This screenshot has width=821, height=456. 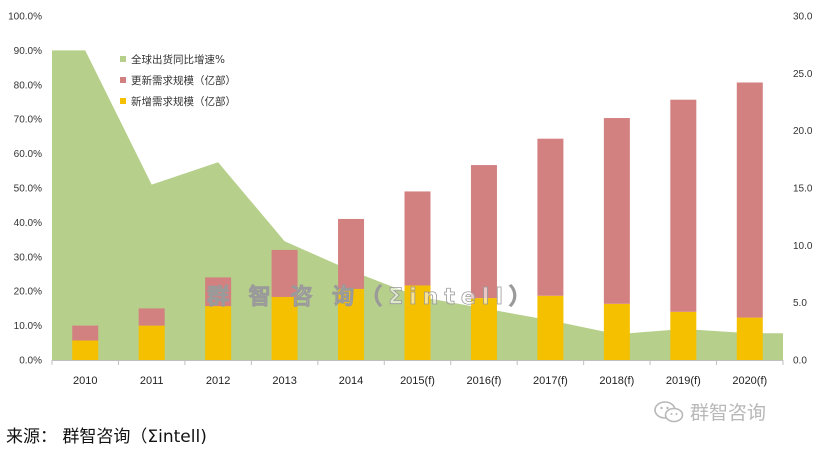 What do you see at coordinates (616, 381) in the screenshot?
I see `x-tick-label: 2018(f)` at bounding box center [616, 381].